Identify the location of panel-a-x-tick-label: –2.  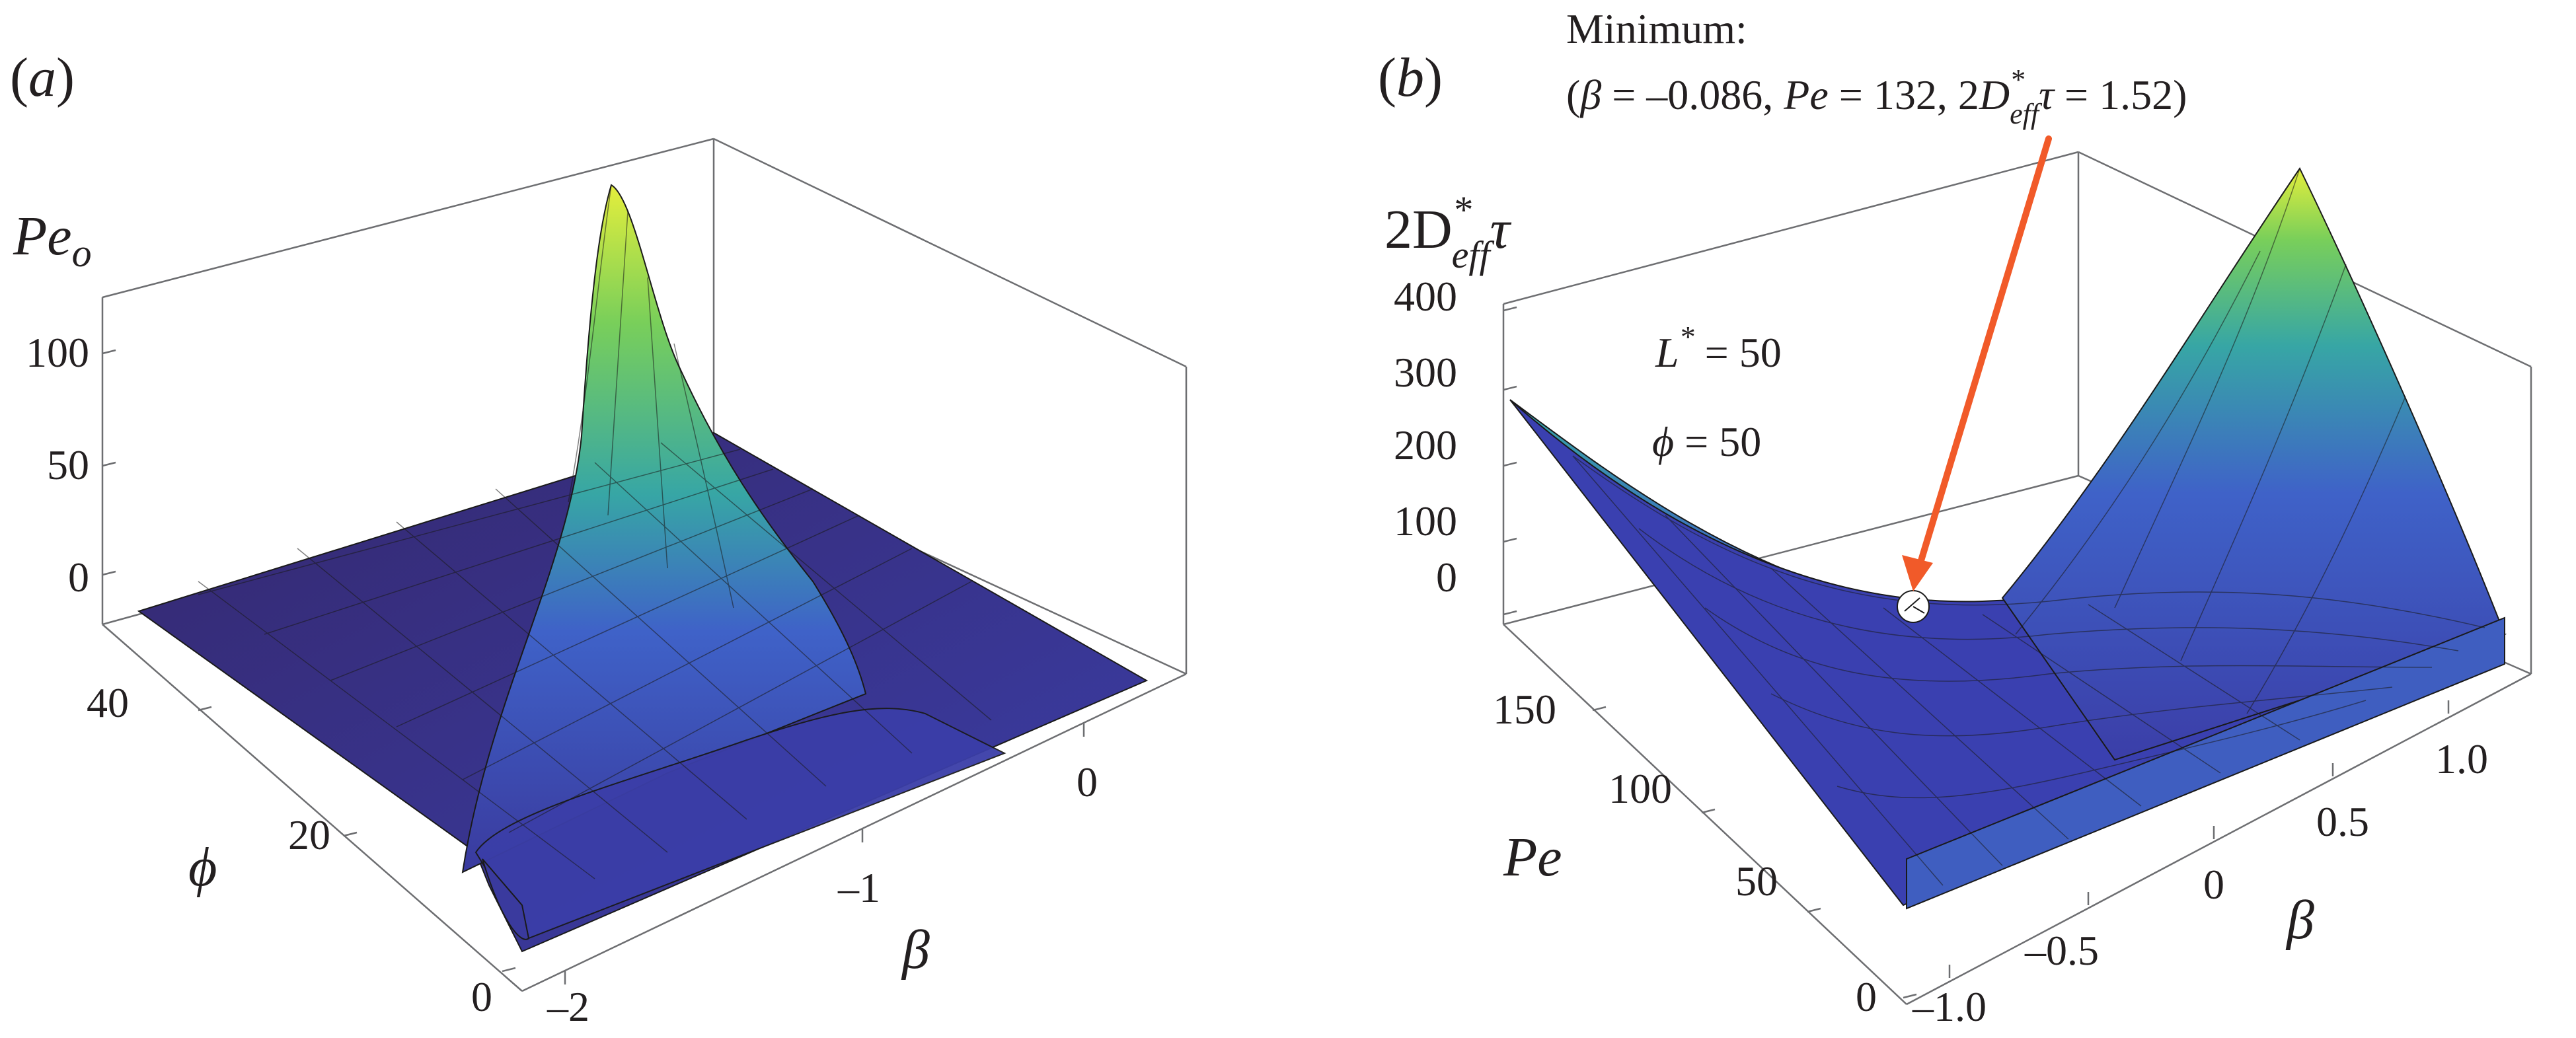
(568, 1006).